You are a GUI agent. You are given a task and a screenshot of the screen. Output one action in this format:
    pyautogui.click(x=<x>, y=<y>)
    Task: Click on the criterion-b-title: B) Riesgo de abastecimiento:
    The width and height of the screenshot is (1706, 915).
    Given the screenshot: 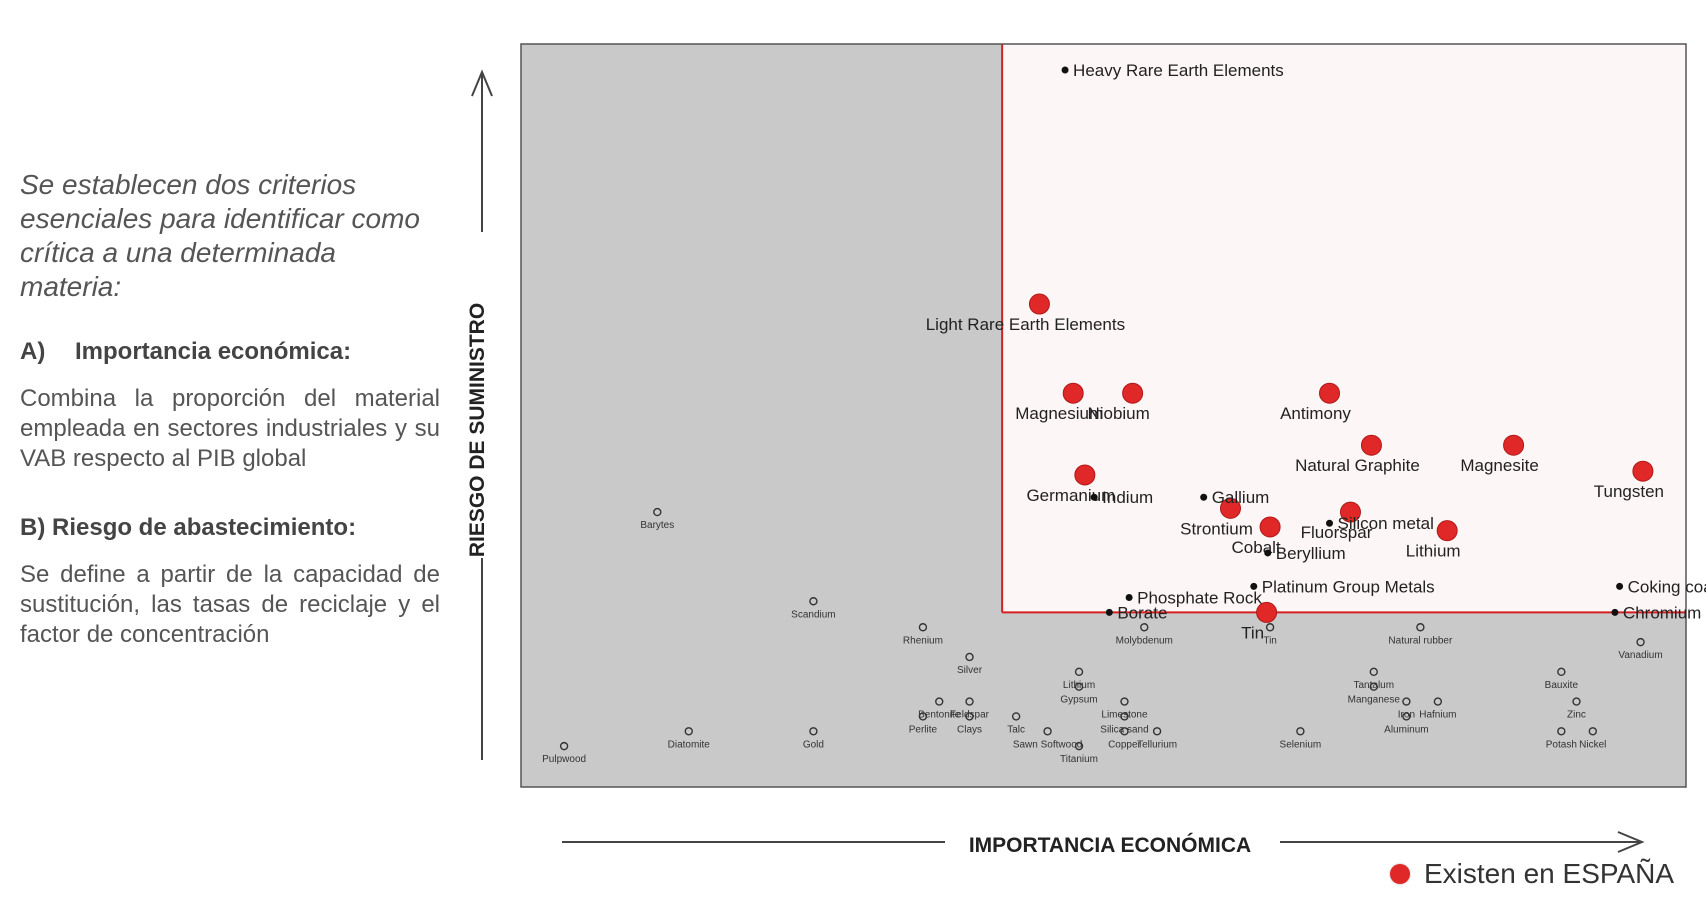 What is the action you would take?
    pyautogui.click(x=230, y=528)
    